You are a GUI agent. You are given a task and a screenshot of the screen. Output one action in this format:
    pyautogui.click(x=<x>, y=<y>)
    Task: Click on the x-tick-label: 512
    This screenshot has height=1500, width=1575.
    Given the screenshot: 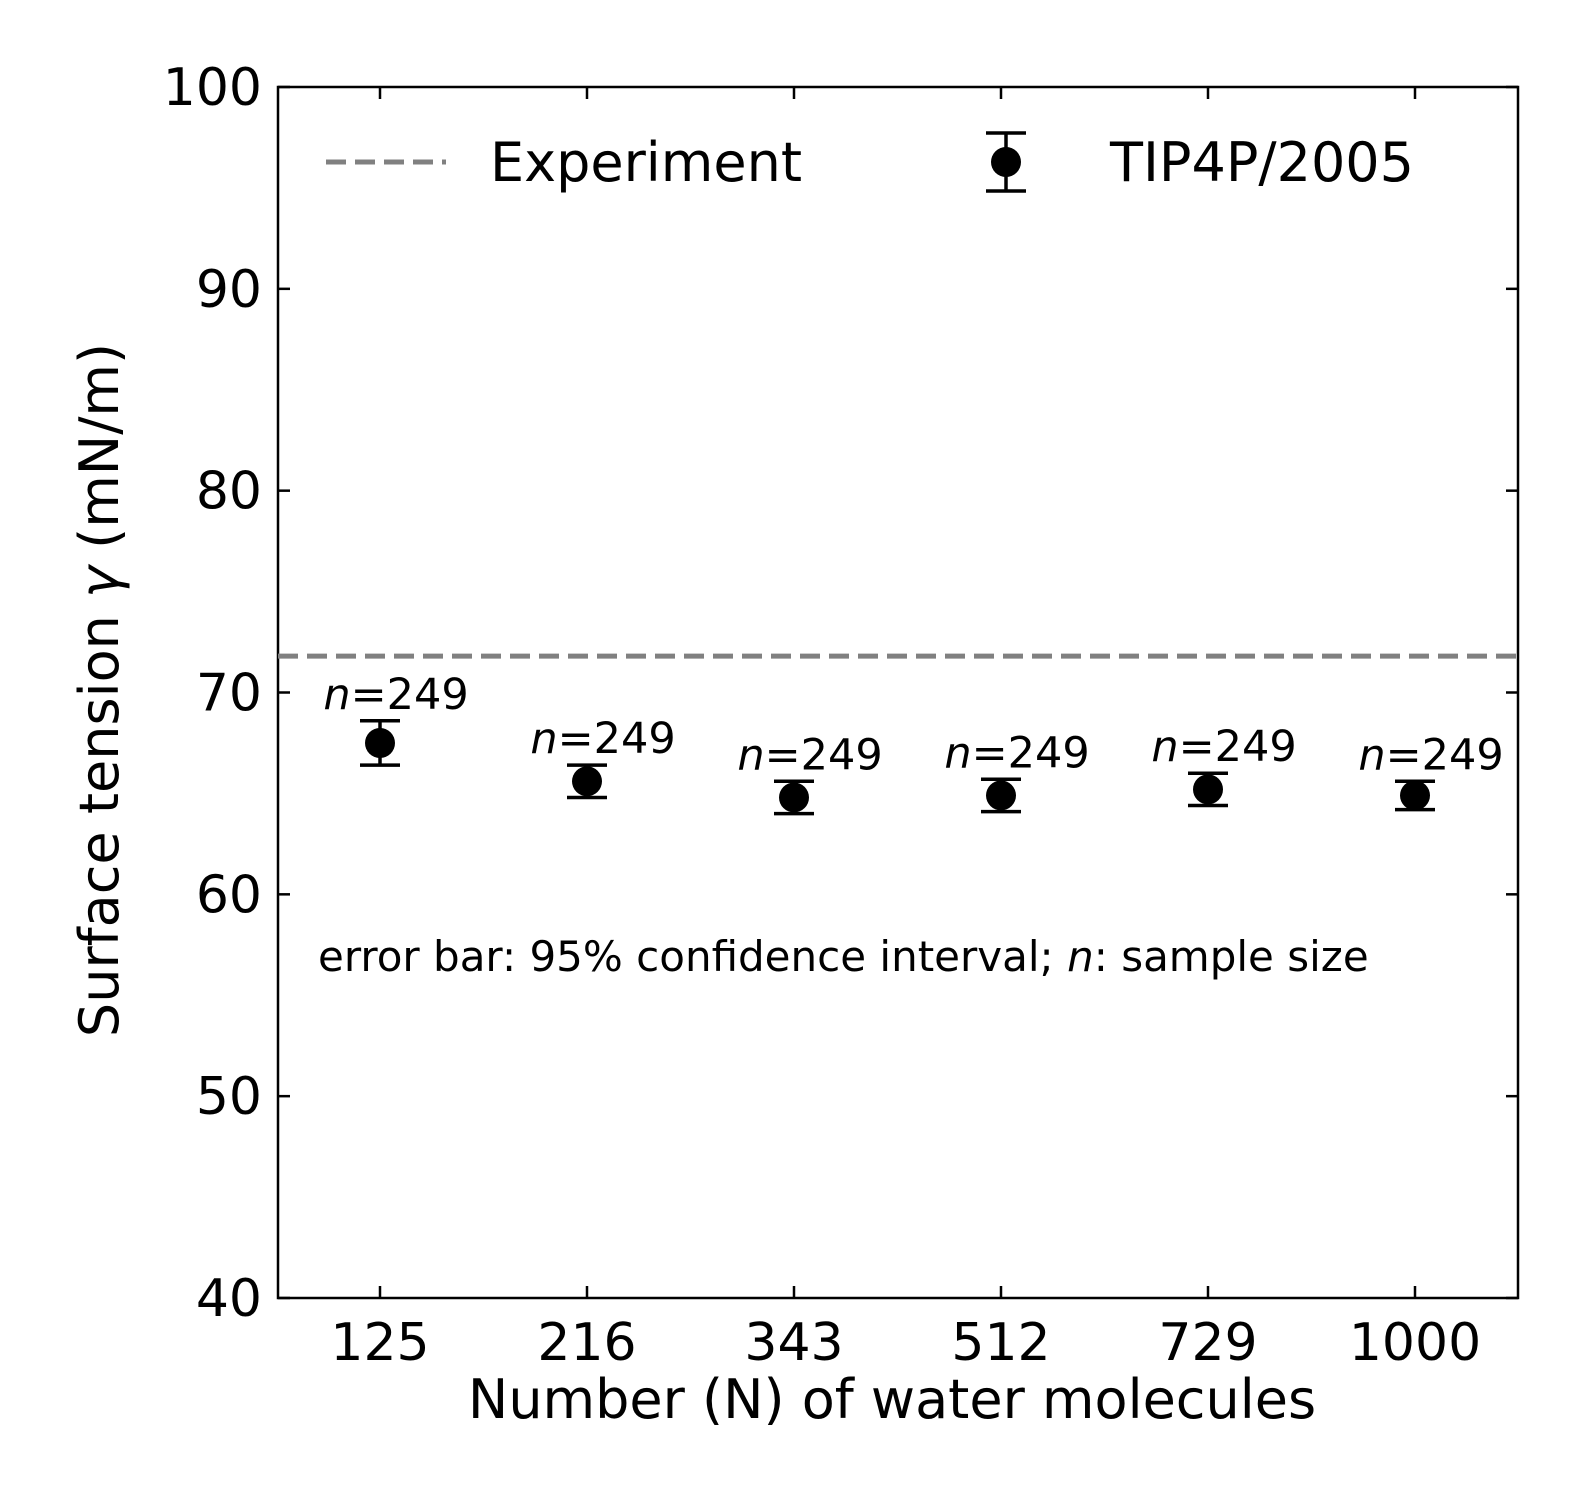 What is the action you would take?
    pyautogui.click(x=1000, y=1343)
    